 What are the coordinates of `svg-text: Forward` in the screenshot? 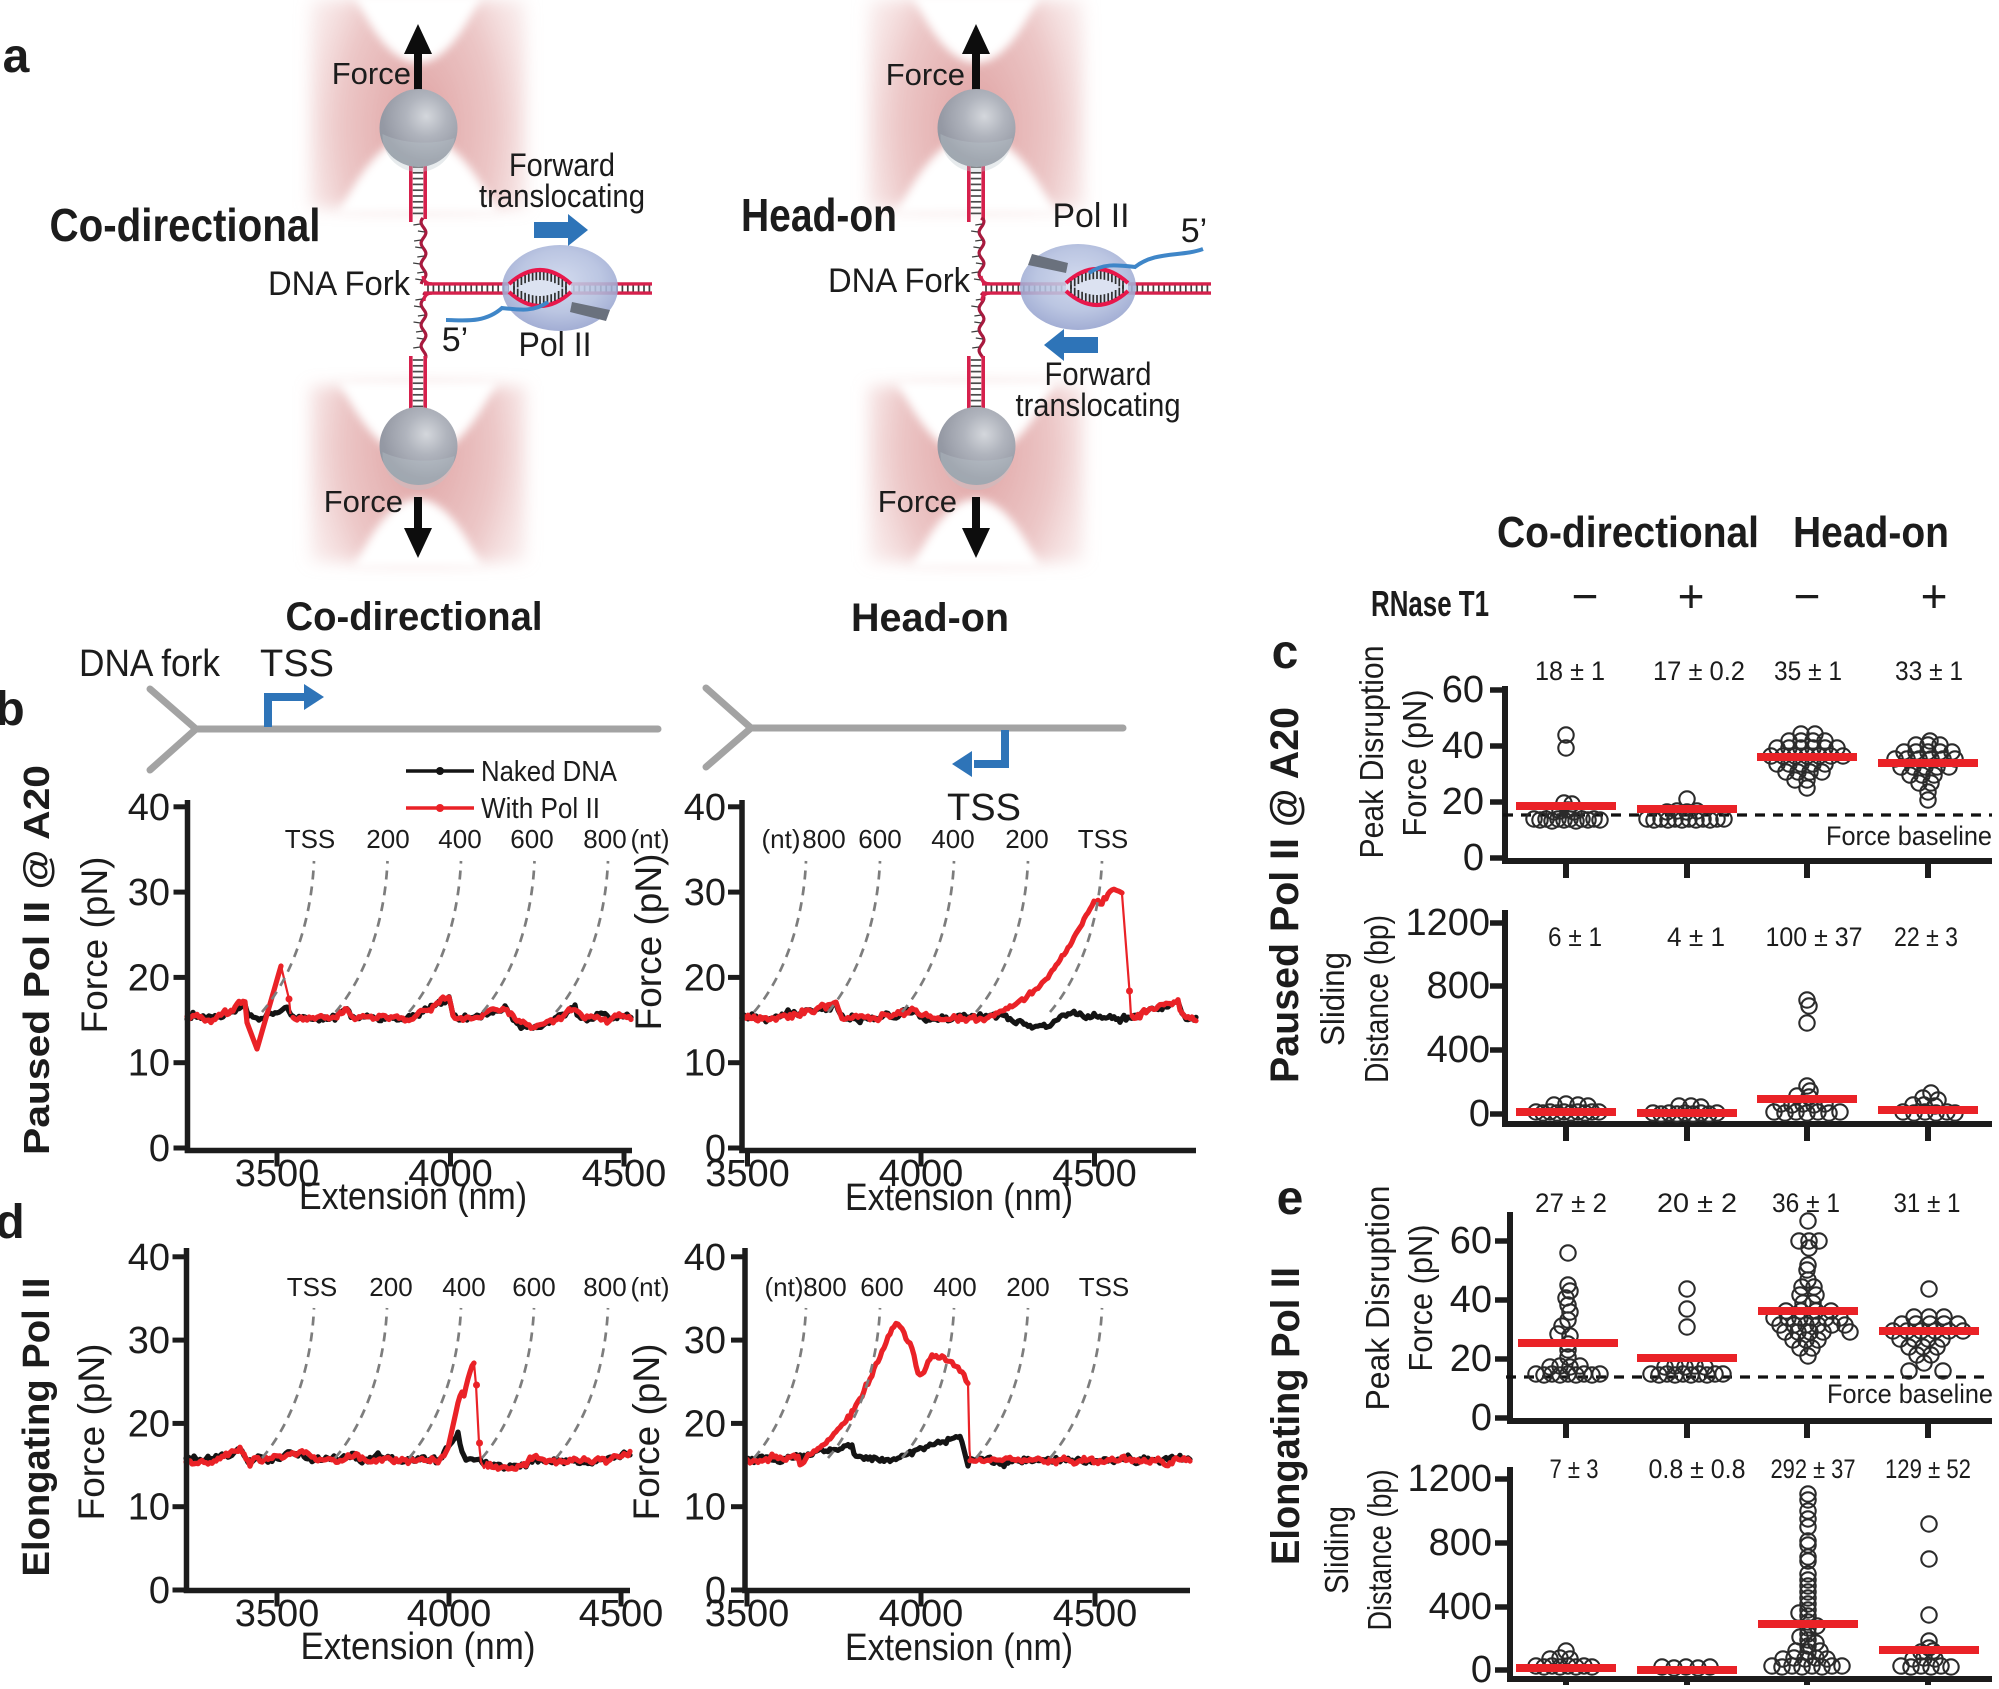 It's located at (1098, 374).